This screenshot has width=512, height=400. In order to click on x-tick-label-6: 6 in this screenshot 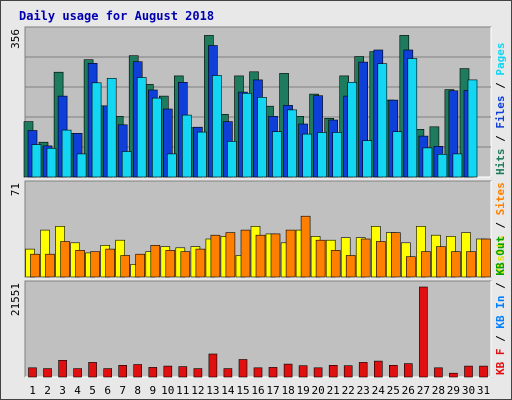, I will do `click(107, 390)`.